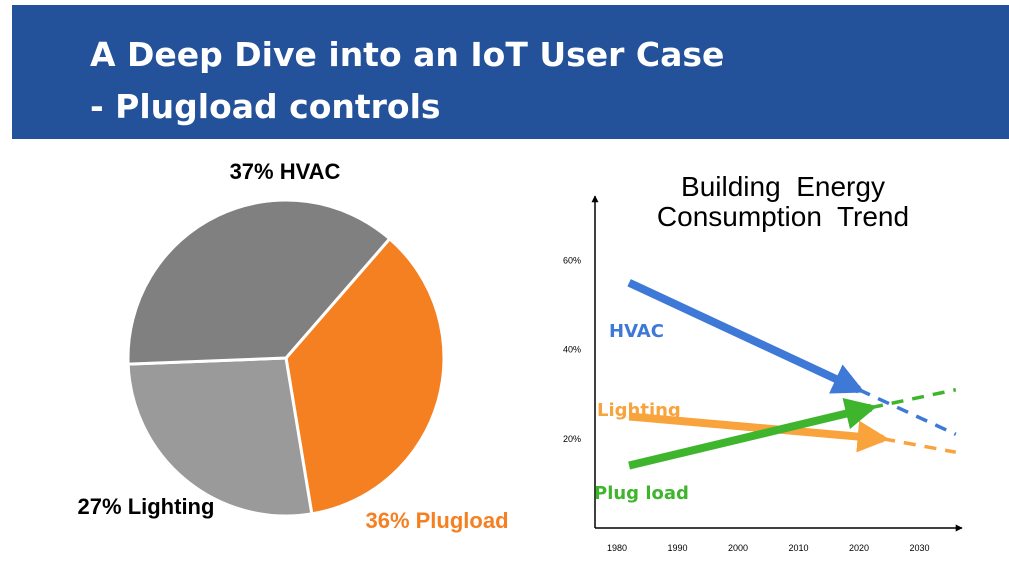 The image size is (1009, 575). Describe the element at coordinates (919, 445) in the screenshot. I see `trend-line-dashed-lighting` at that location.